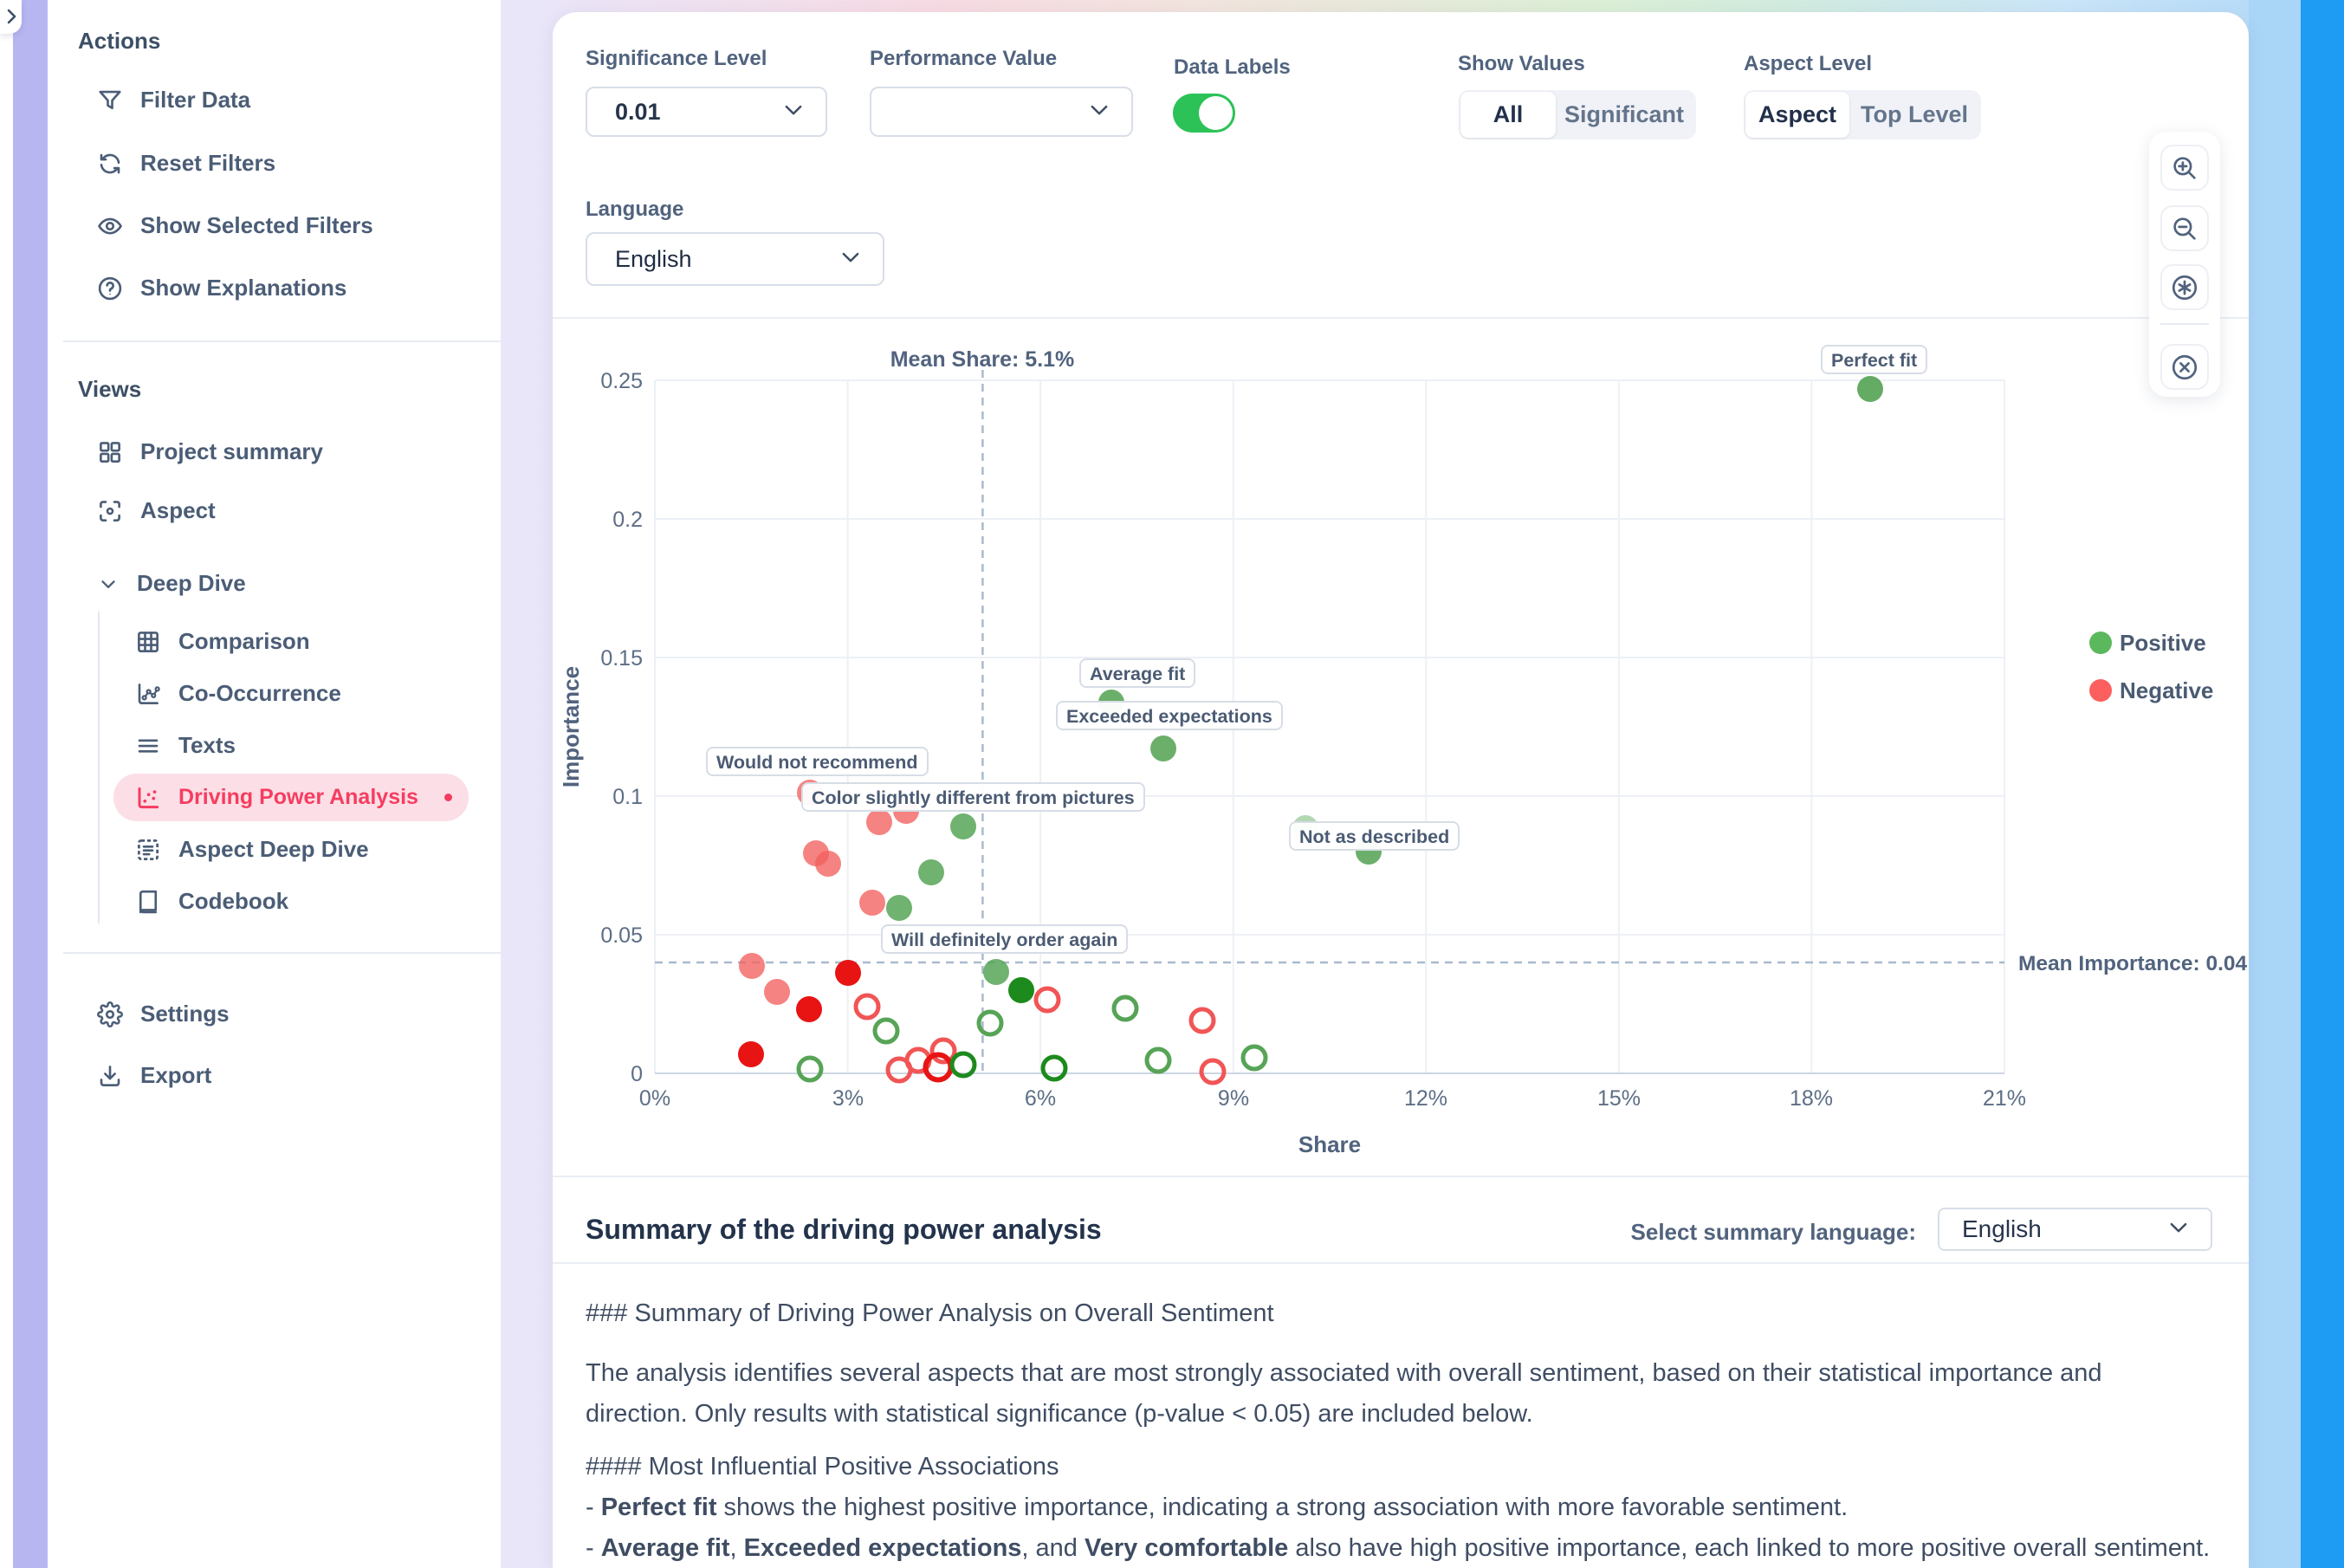 This screenshot has height=1568, width=2344. I want to click on svg-text: 0.1, so click(627, 797).